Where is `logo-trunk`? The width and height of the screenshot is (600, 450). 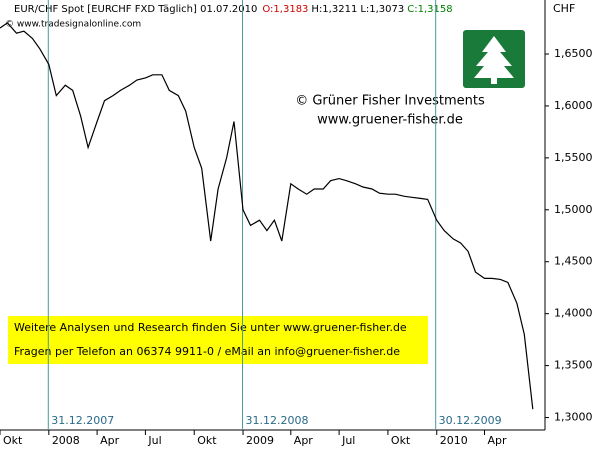
logo-trunk is located at coordinates (494, 80).